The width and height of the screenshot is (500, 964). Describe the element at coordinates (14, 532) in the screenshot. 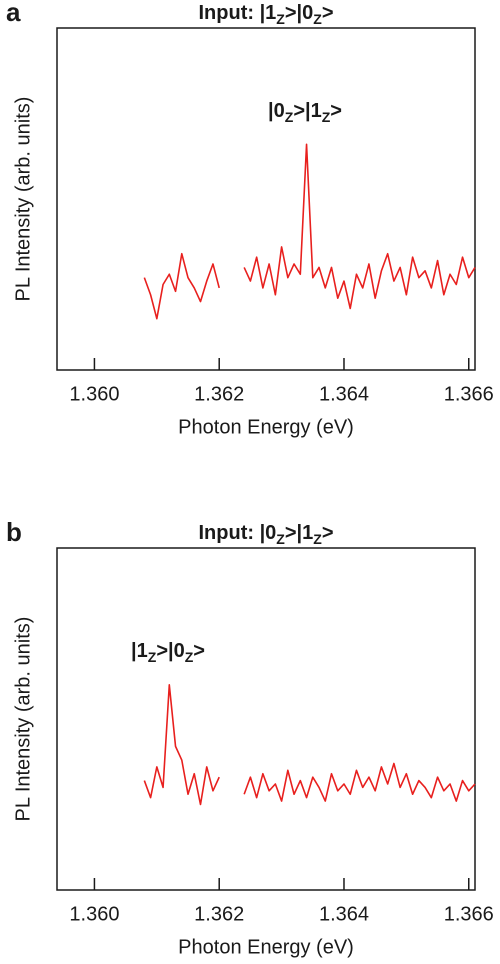

I see `panel-label: b` at that location.